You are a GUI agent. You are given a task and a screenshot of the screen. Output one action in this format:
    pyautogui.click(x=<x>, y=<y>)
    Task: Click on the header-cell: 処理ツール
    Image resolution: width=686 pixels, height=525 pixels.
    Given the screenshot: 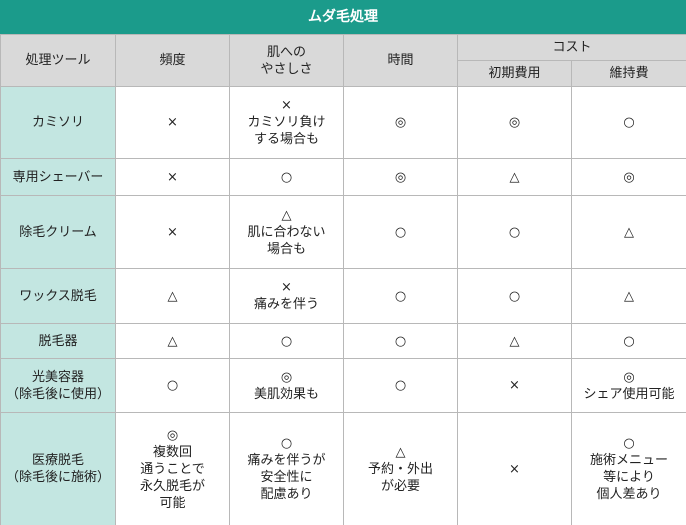 What is the action you would take?
    pyautogui.click(x=58, y=60)
    